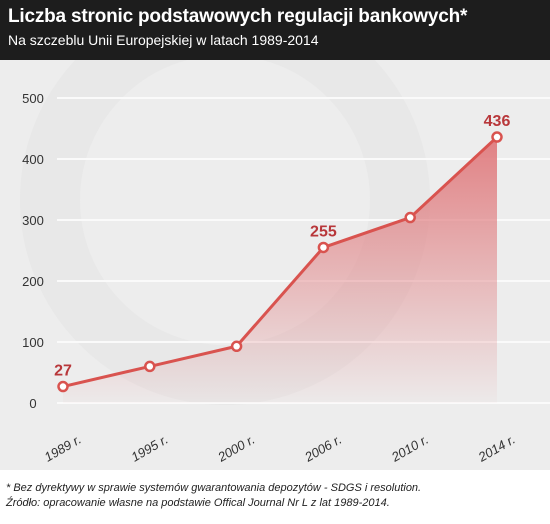 This screenshot has width=550, height=524. What do you see at coordinates (149, 448) in the screenshot?
I see `x-tick-label: 1995 r.` at bounding box center [149, 448].